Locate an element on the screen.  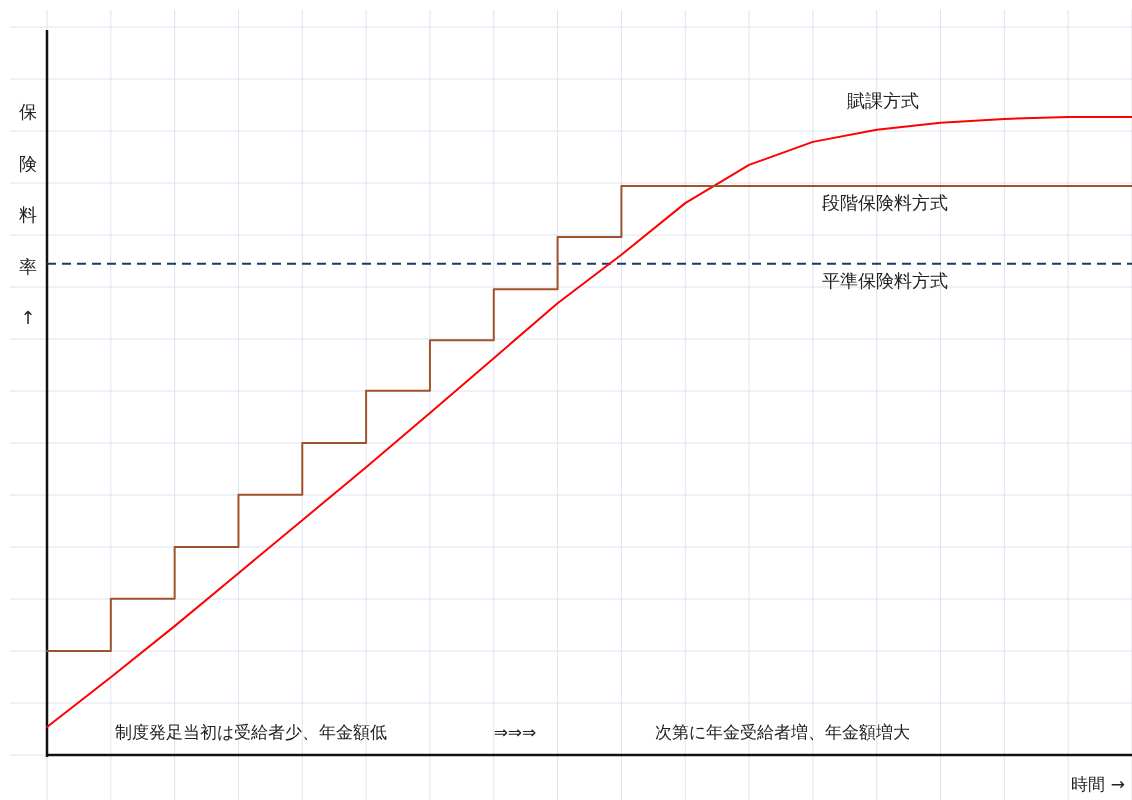
annotation: 次第に年金受給者増、年金額増大 is located at coordinates (782, 732).